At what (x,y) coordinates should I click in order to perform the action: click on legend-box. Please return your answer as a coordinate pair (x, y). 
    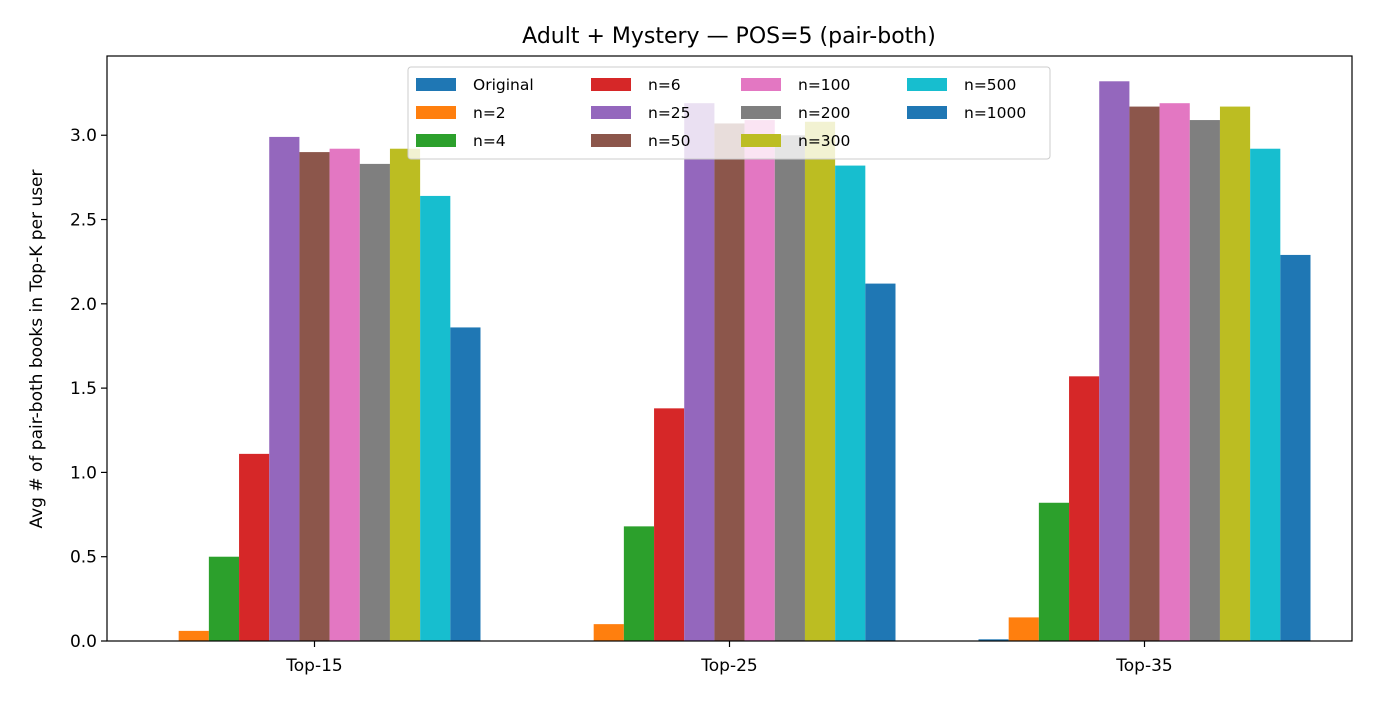
    Looking at the image, I should click on (729, 113).